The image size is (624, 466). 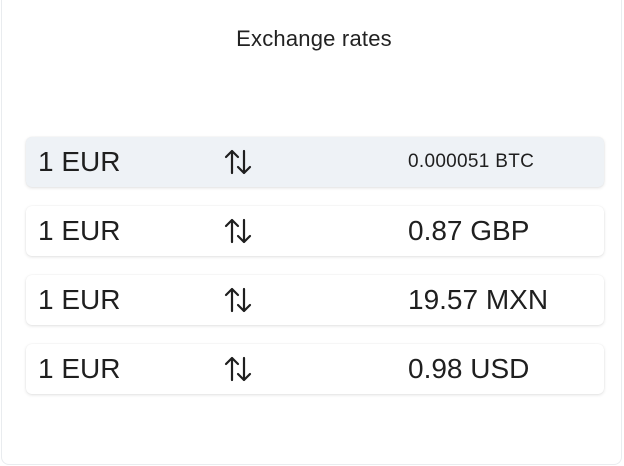 What do you see at coordinates (315, 231) in the screenshot?
I see `rate-row-gbp: 1 EUR 0.87 GBP` at bounding box center [315, 231].